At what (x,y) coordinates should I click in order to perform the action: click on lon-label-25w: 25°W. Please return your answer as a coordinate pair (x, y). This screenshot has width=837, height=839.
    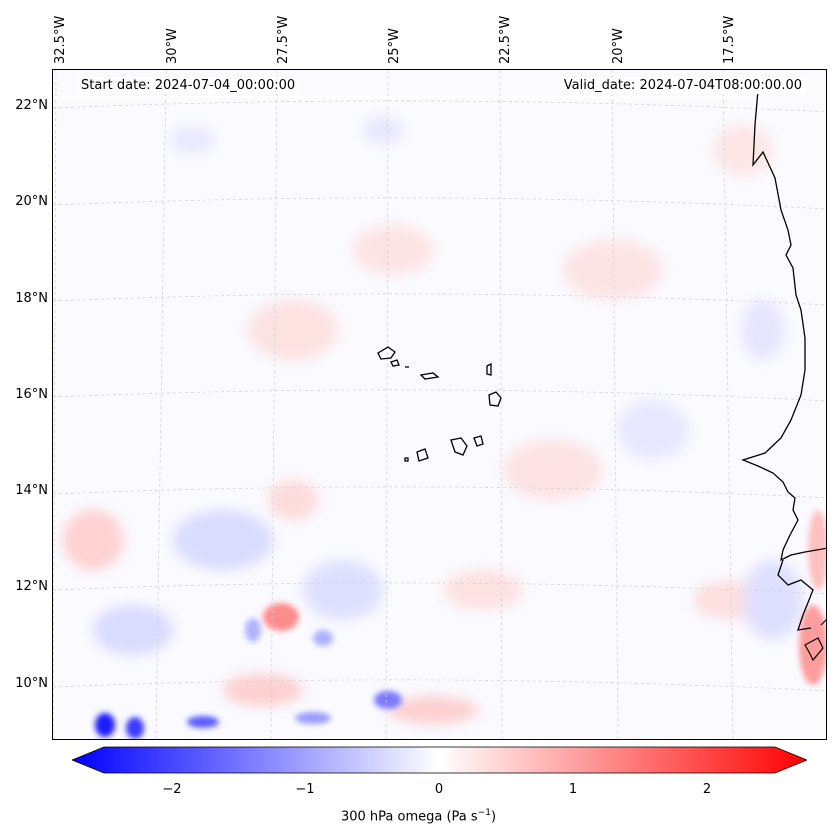
    Looking at the image, I should click on (394, 46).